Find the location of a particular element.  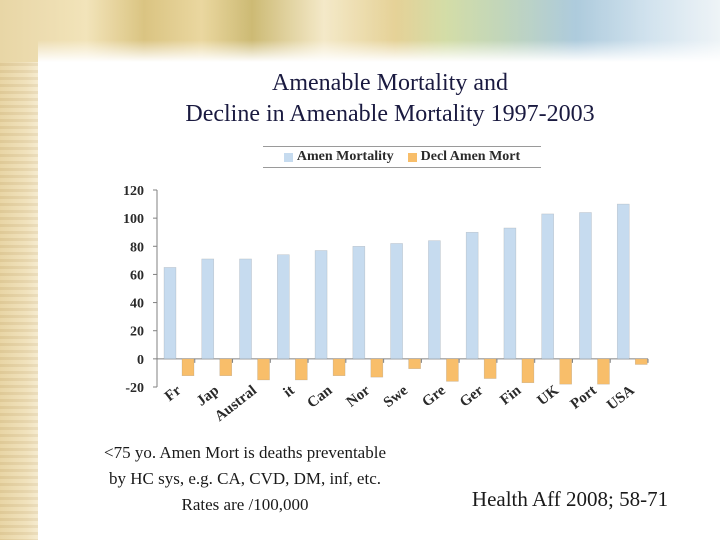

bar-decl-amen-mort-fr is located at coordinates (188, 367).